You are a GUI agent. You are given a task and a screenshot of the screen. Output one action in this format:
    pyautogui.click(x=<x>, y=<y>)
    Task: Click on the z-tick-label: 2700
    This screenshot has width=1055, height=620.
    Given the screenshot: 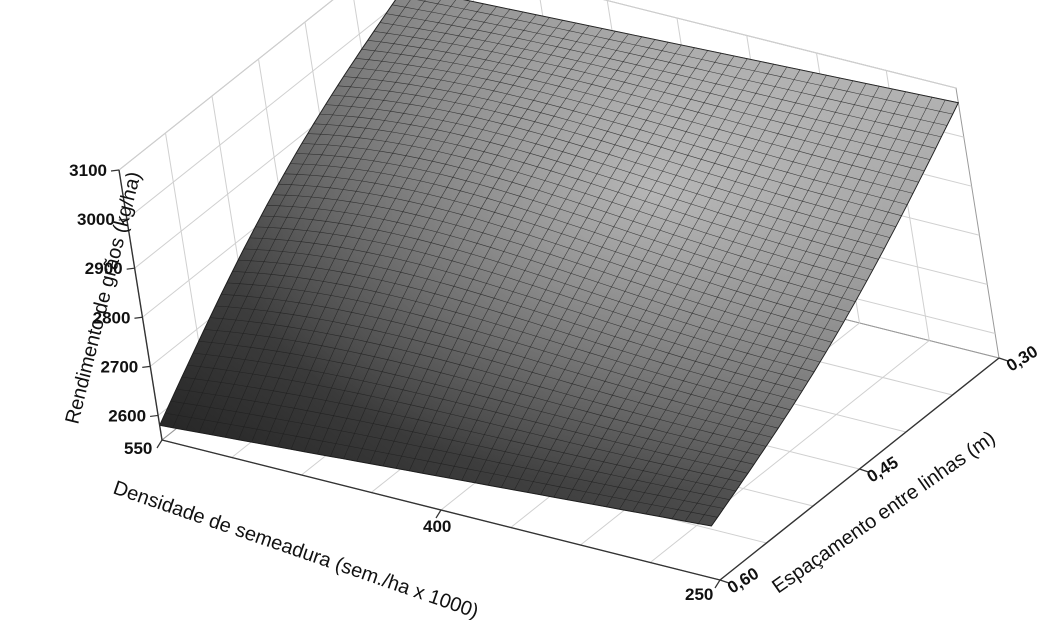 What is the action you would take?
    pyautogui.click(x=119, y=366)
    